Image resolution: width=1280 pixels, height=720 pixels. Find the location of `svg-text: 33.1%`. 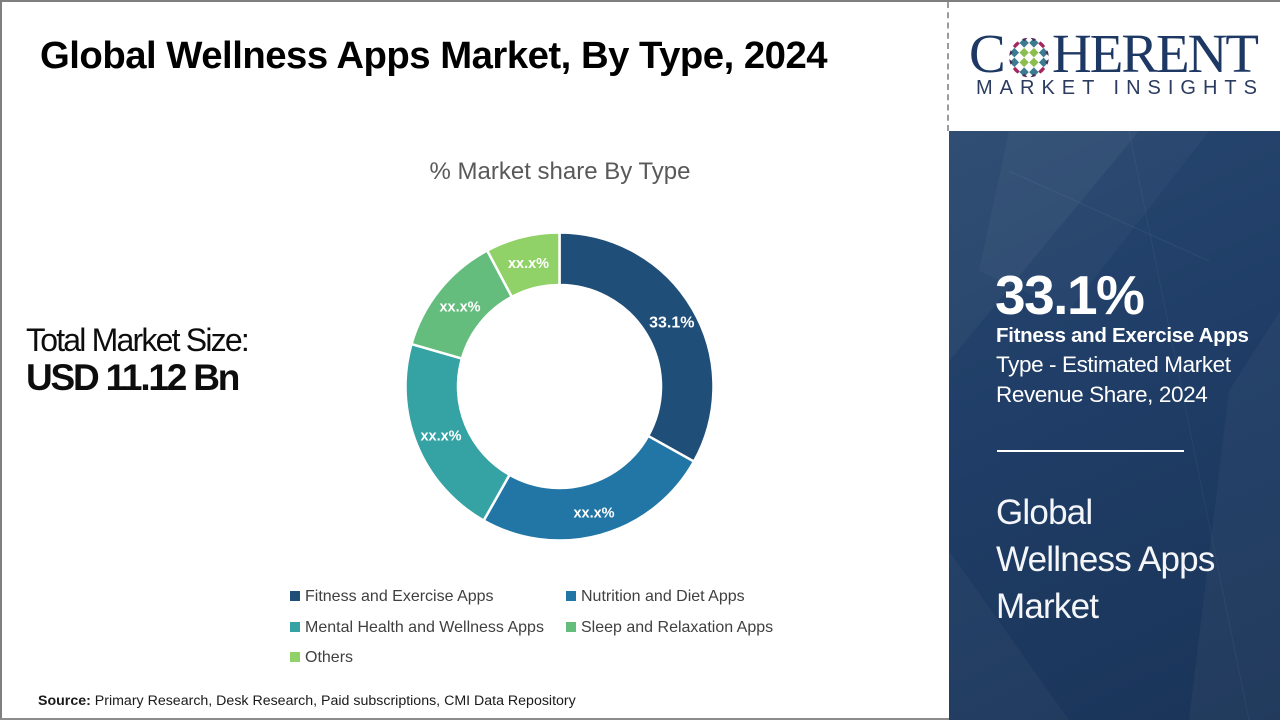

svg-text: 33.1% is located at coordinates (671, 323).